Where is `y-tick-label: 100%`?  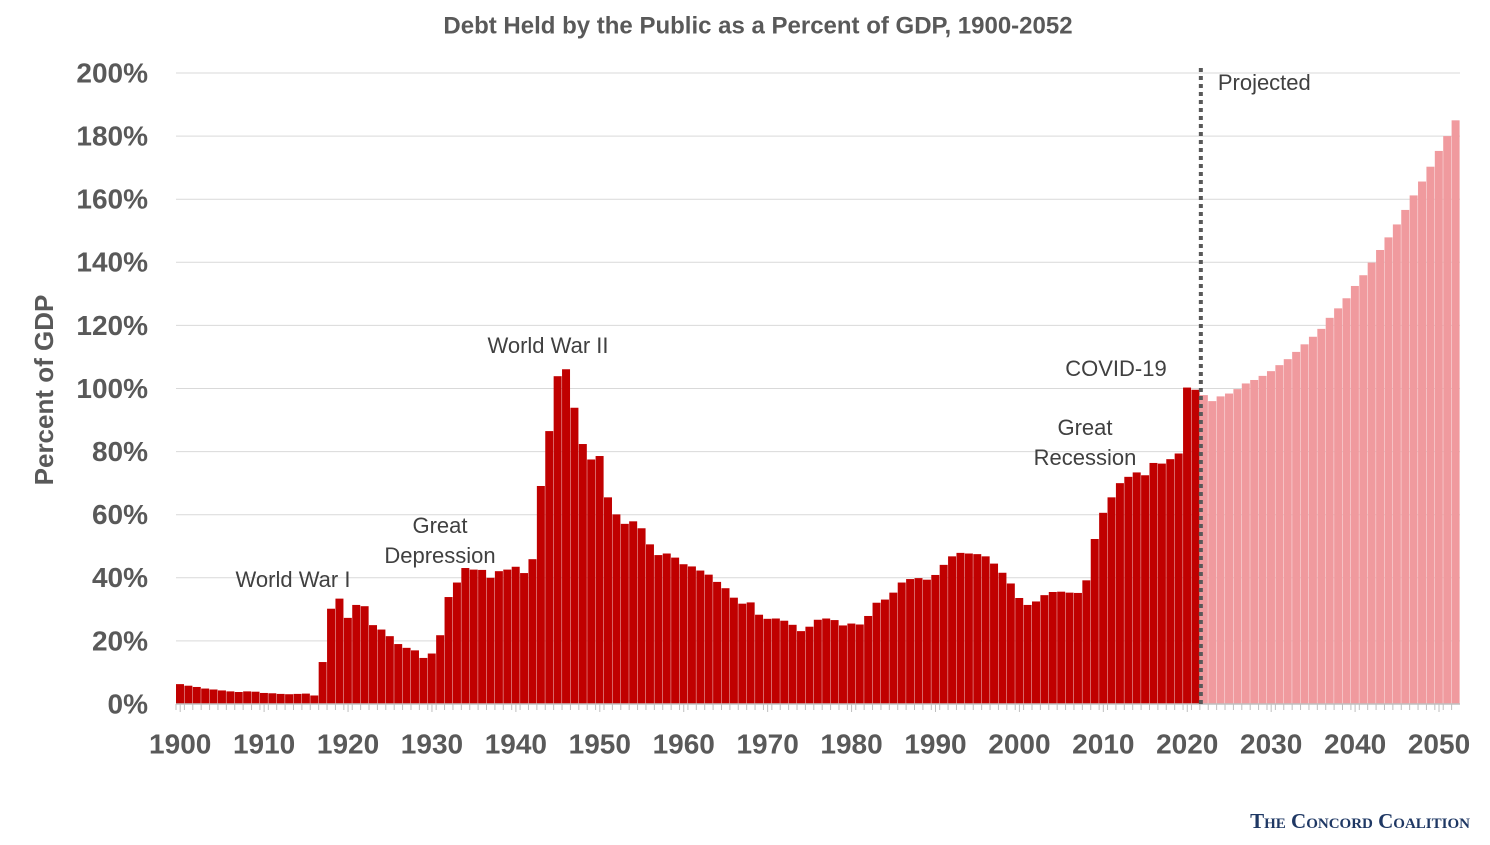 y-tick-label: 100% is located at coordinates (112, 388).